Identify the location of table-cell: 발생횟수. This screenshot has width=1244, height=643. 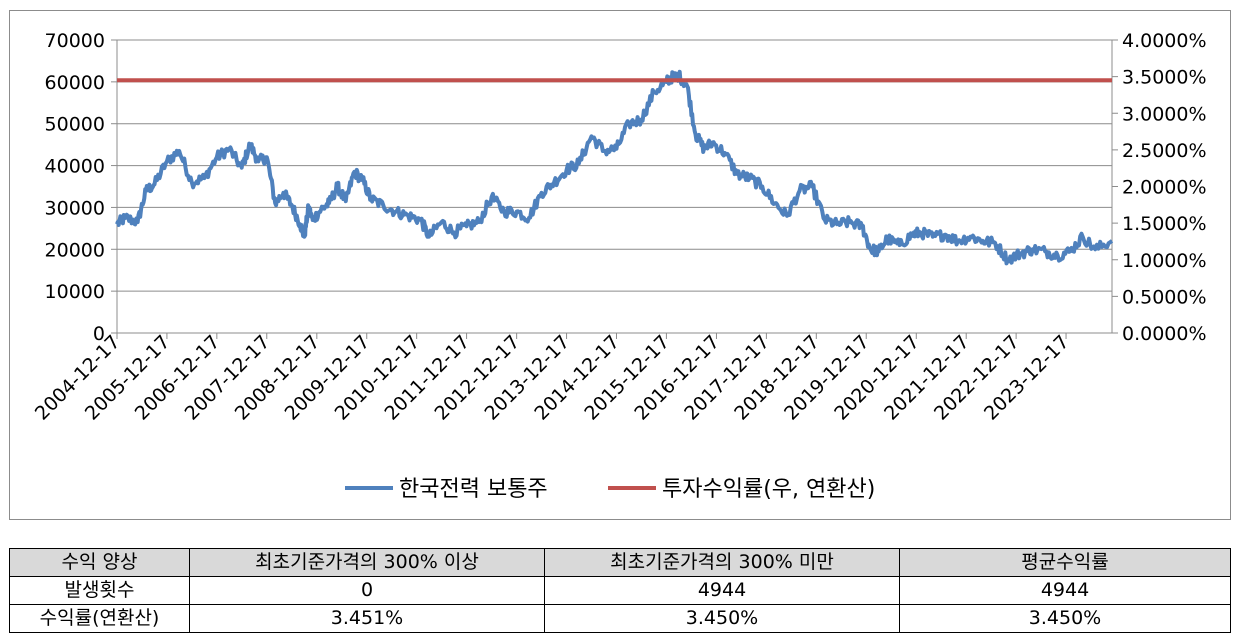
(99, 590).